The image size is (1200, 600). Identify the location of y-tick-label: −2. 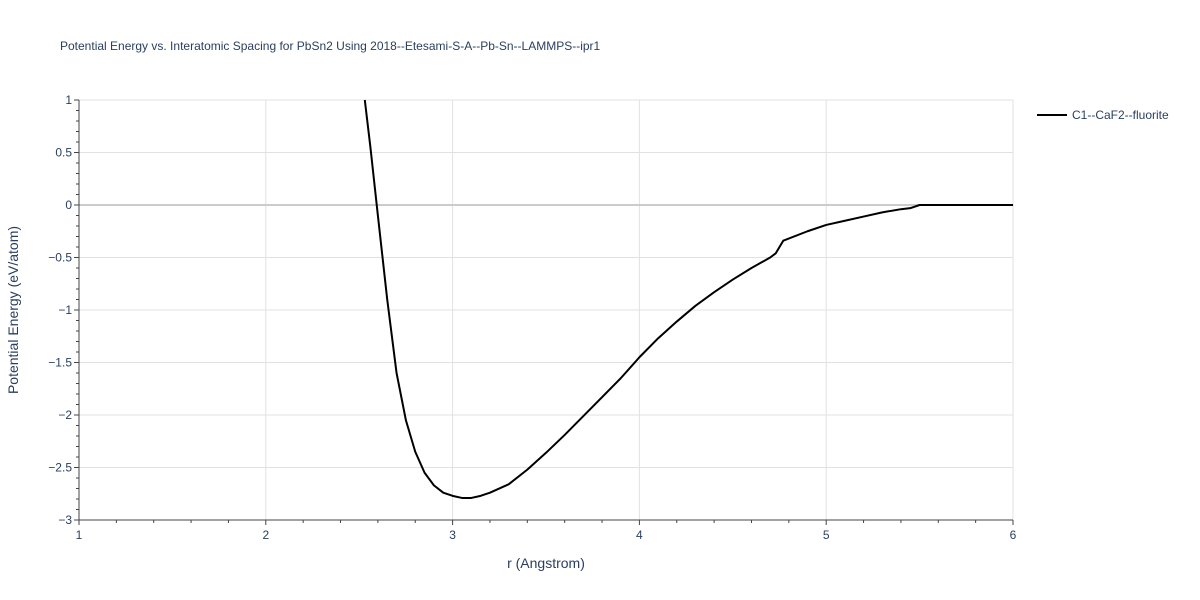
(65, 415).